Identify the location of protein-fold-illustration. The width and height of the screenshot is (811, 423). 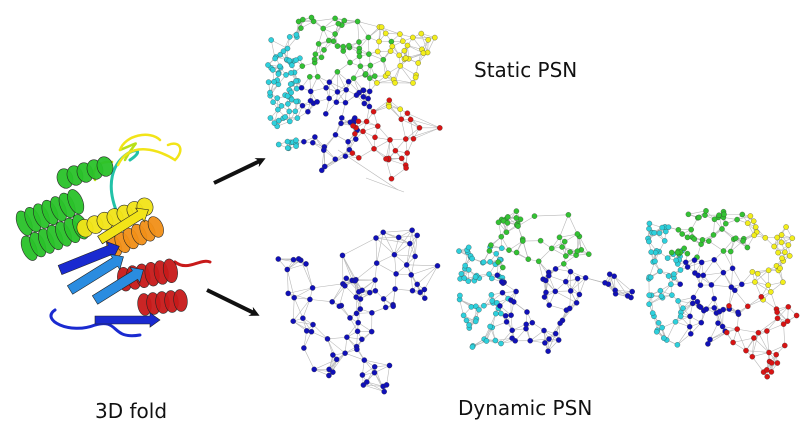
(111, 235).